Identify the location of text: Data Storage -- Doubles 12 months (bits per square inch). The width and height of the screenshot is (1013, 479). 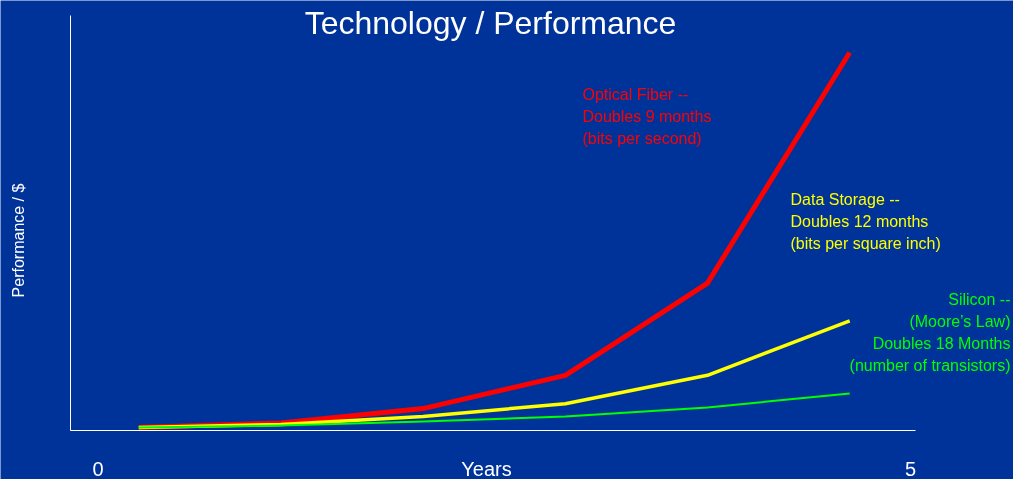
(865, 221).